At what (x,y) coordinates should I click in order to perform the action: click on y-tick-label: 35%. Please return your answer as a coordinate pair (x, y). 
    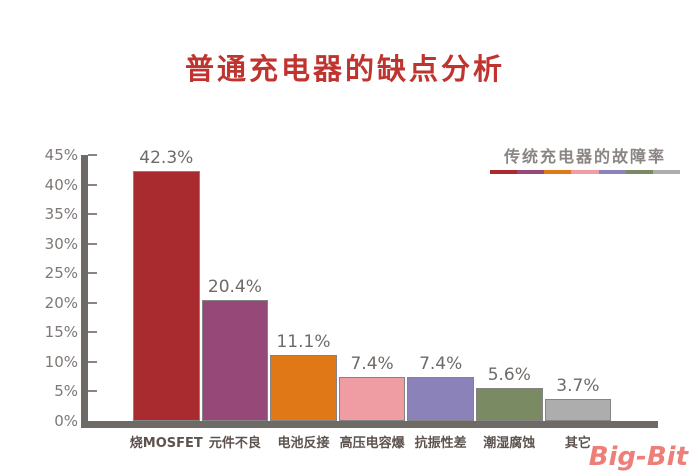
    Looking at the image, I should click on (61, 214).